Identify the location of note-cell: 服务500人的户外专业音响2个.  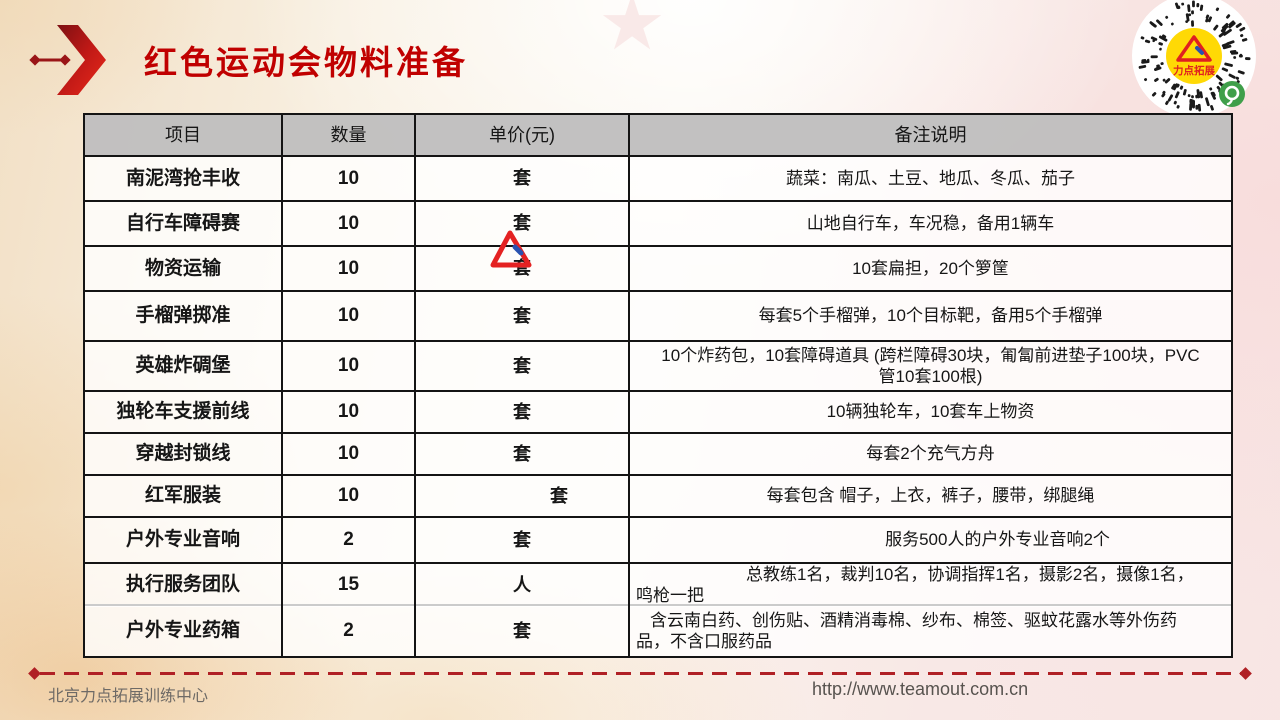
(930, 540).